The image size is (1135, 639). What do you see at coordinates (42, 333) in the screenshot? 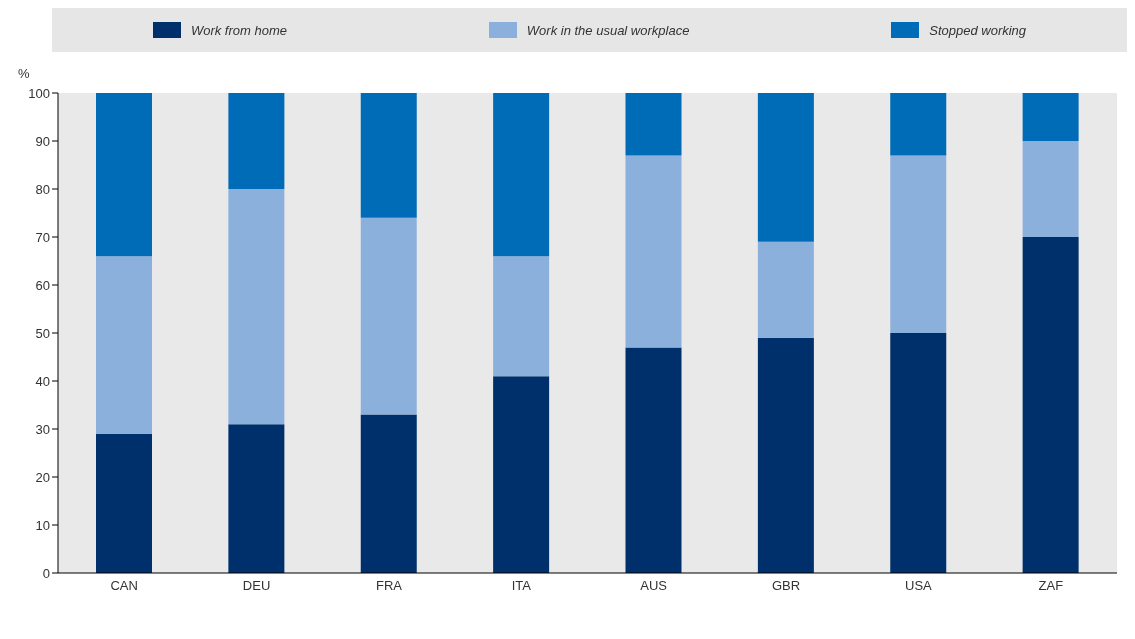
I see `y-tick-label: 50` at bounding box center [42, 333].